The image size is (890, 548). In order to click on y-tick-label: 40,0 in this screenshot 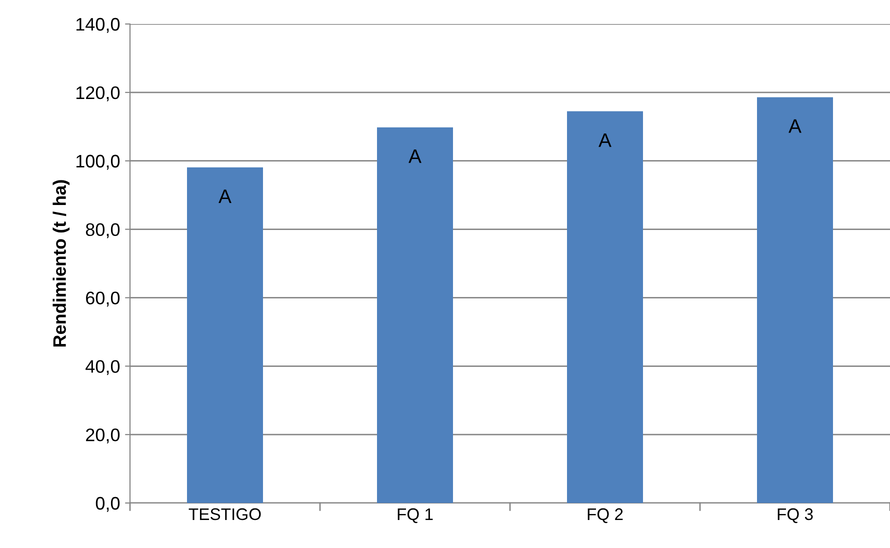, I will do `click(103, 367)`.